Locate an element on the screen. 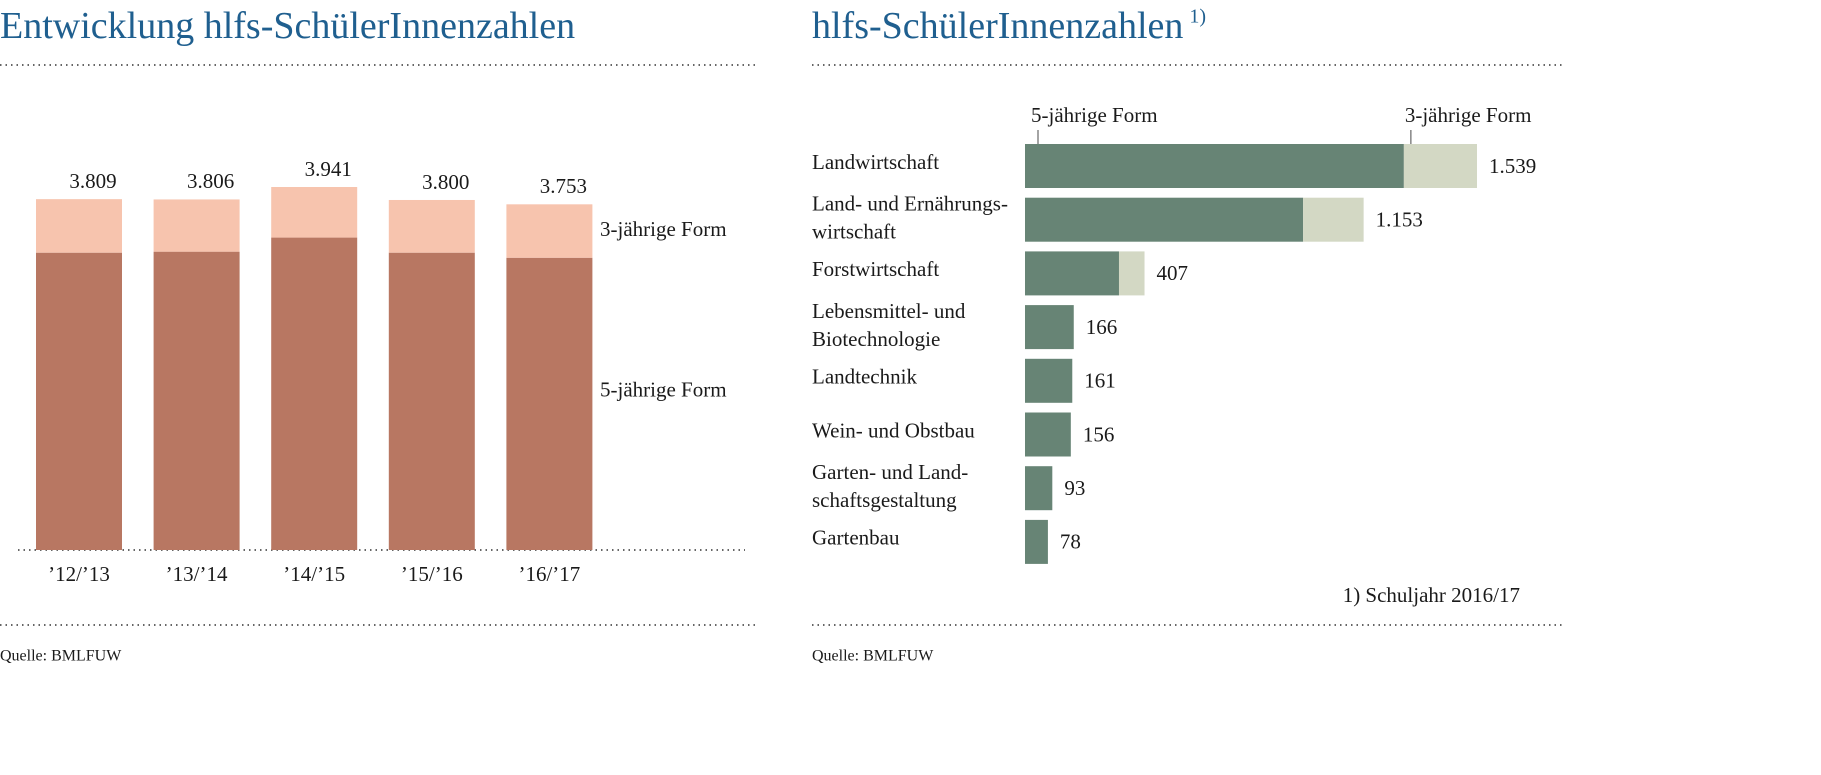  total-label: 156 is located at coordinates (1099, 434).